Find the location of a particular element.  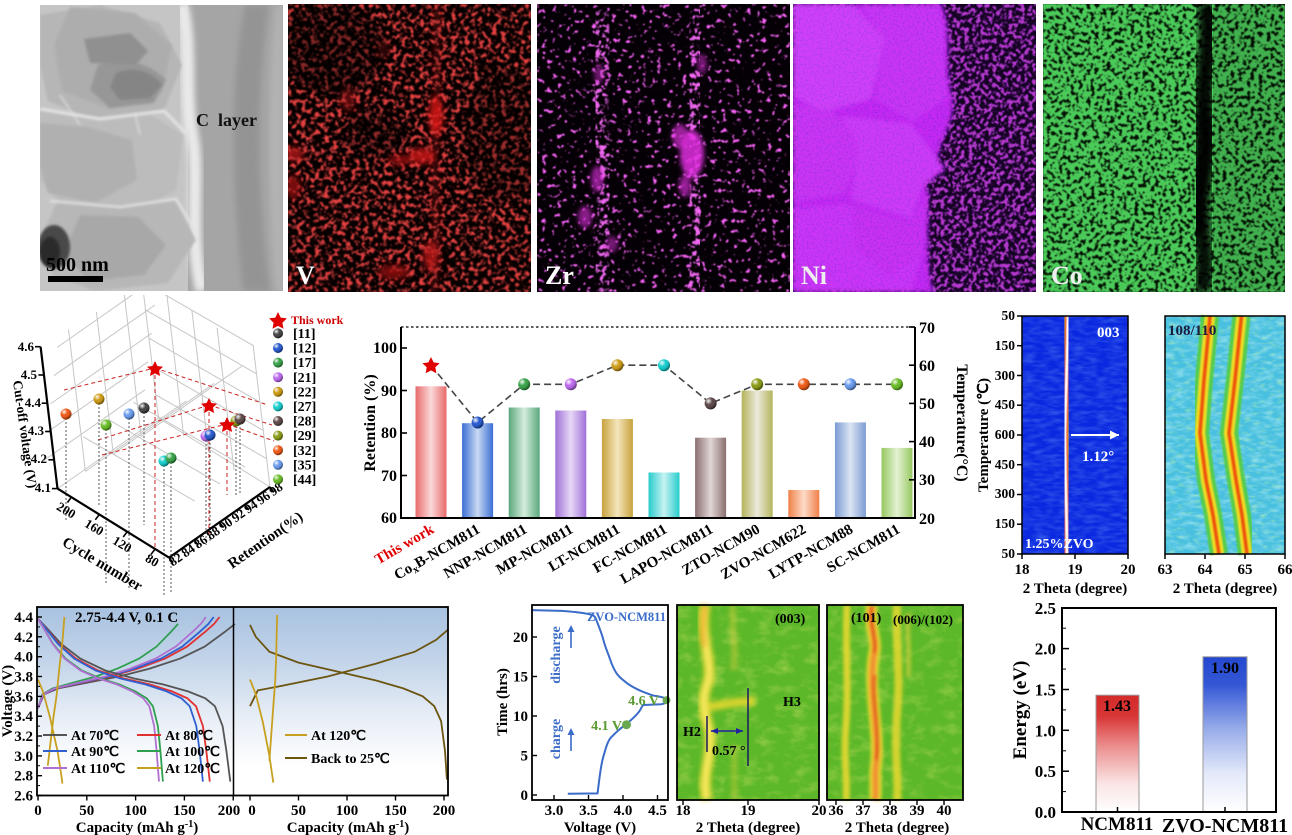

svg-text: (006)/(102) is located at coordinates (923, 619).